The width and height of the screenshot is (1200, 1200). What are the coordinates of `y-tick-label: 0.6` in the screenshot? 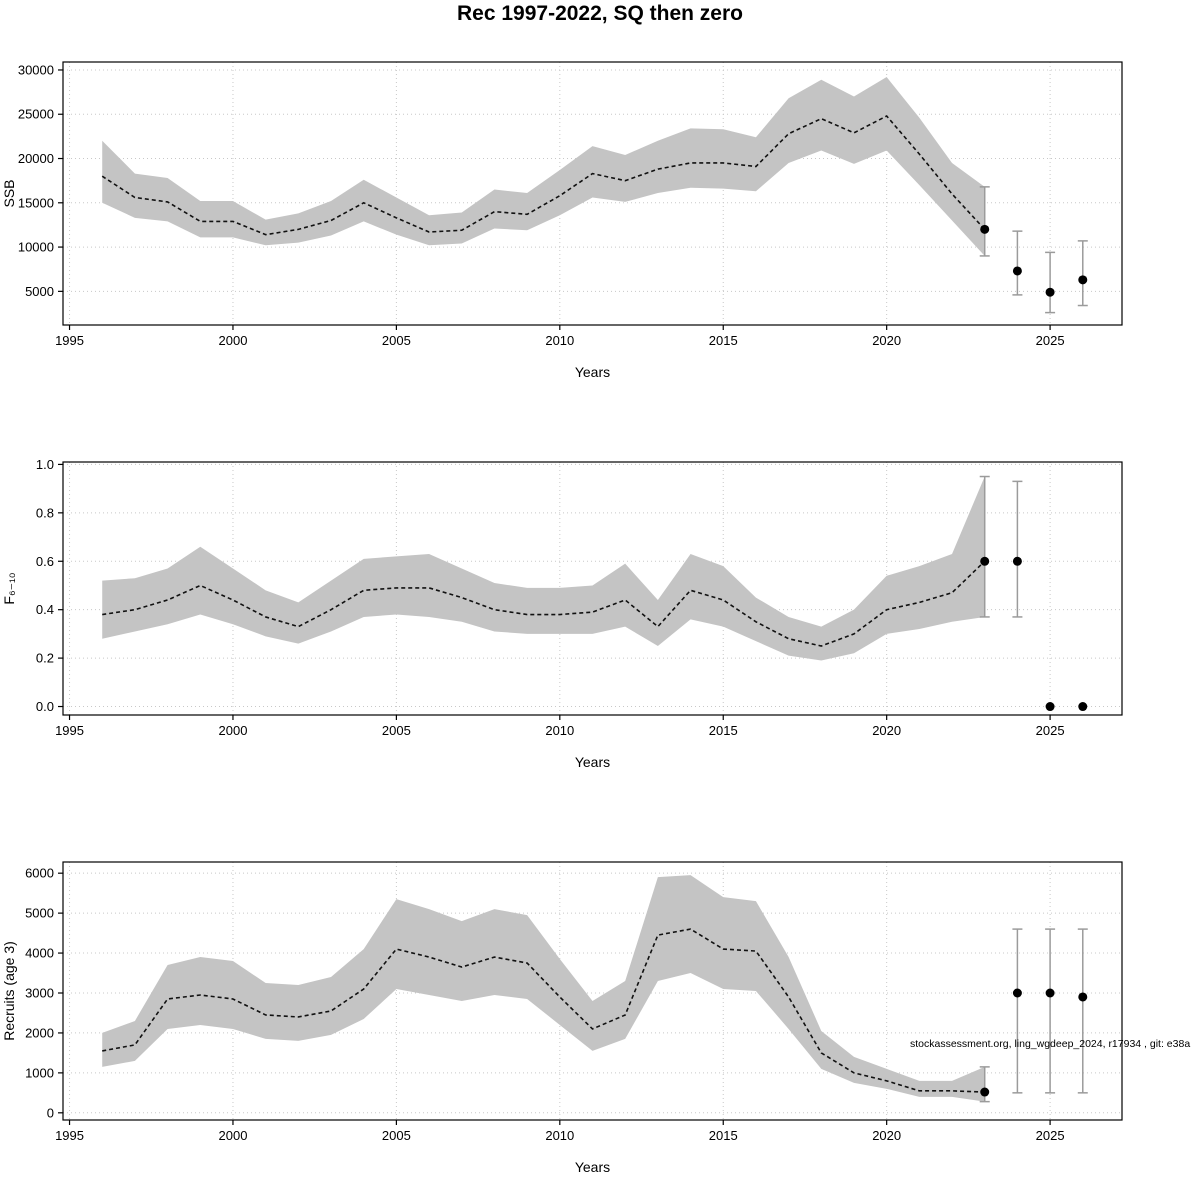 It's located at (45, 561).